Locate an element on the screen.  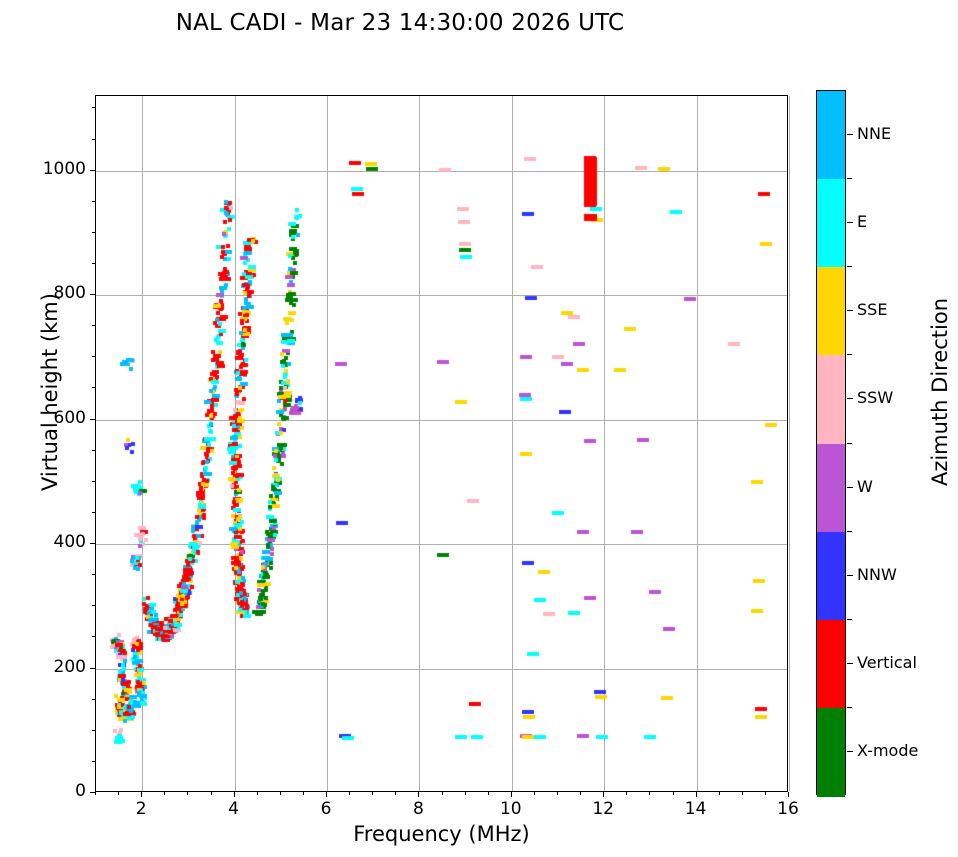
grid-line-vertical is located at coordinates (789, 443).